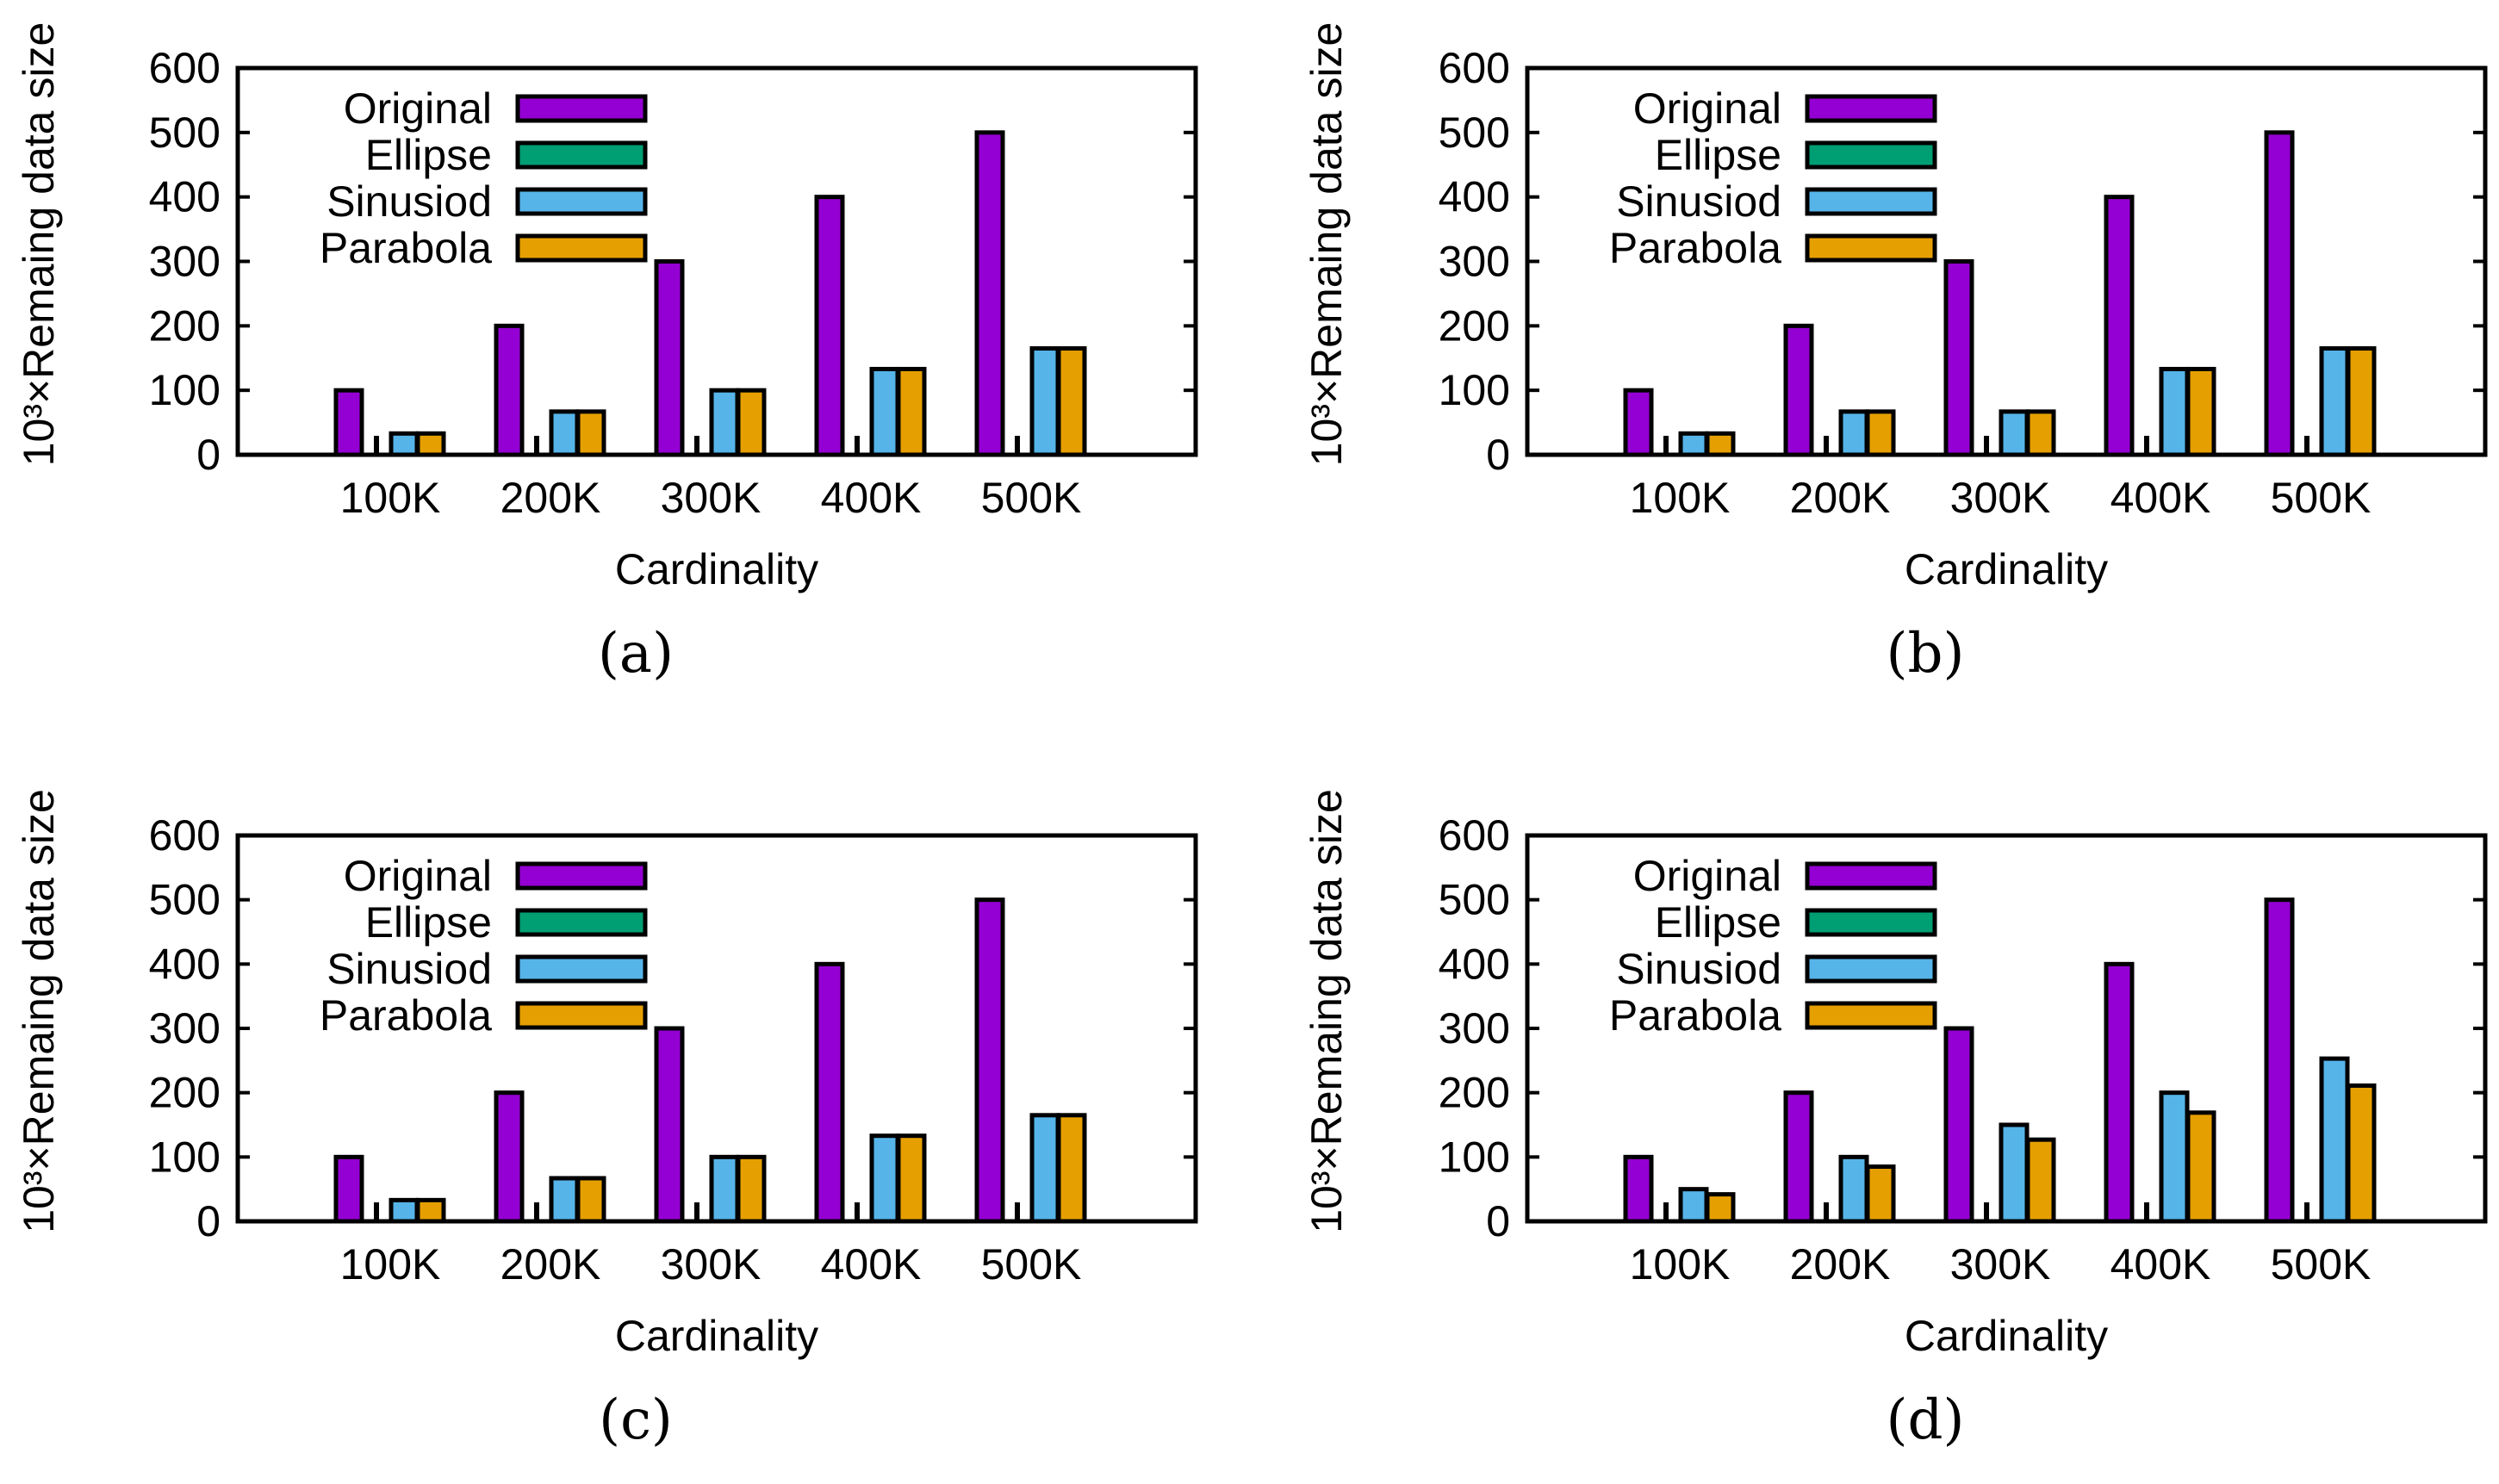 This screenshot has height=1484, width=2499. I want to click on legend-label-original: Original, so click(418, 876).